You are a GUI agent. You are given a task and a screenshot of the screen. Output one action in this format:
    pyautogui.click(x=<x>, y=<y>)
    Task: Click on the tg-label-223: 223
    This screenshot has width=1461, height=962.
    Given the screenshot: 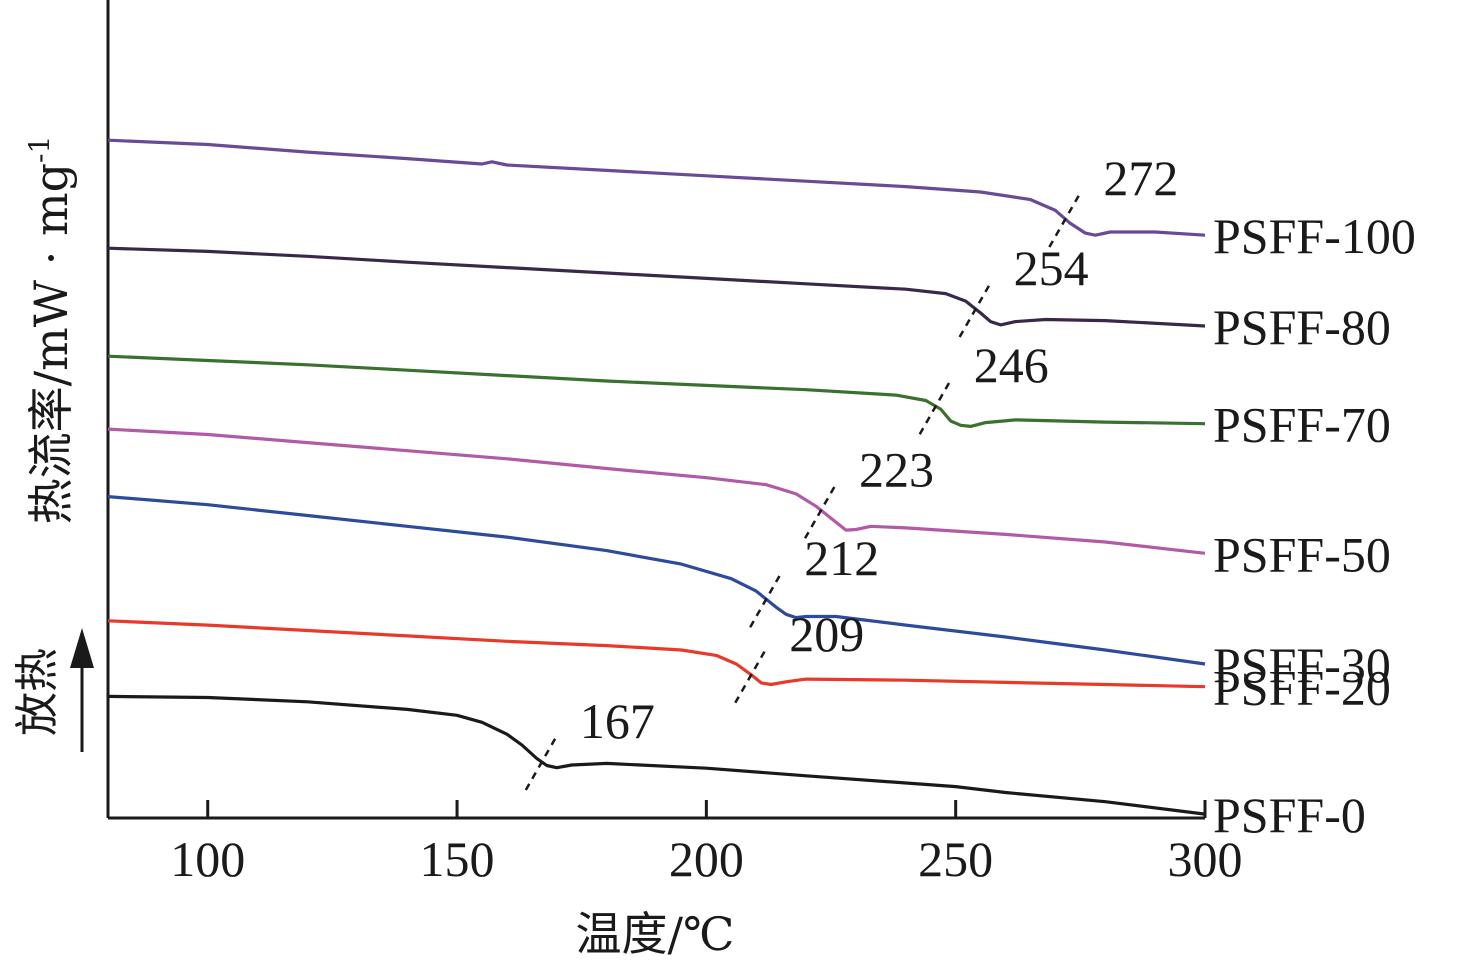 What is the action you would take?
    pyautogui.click(x=896, y=469)
    